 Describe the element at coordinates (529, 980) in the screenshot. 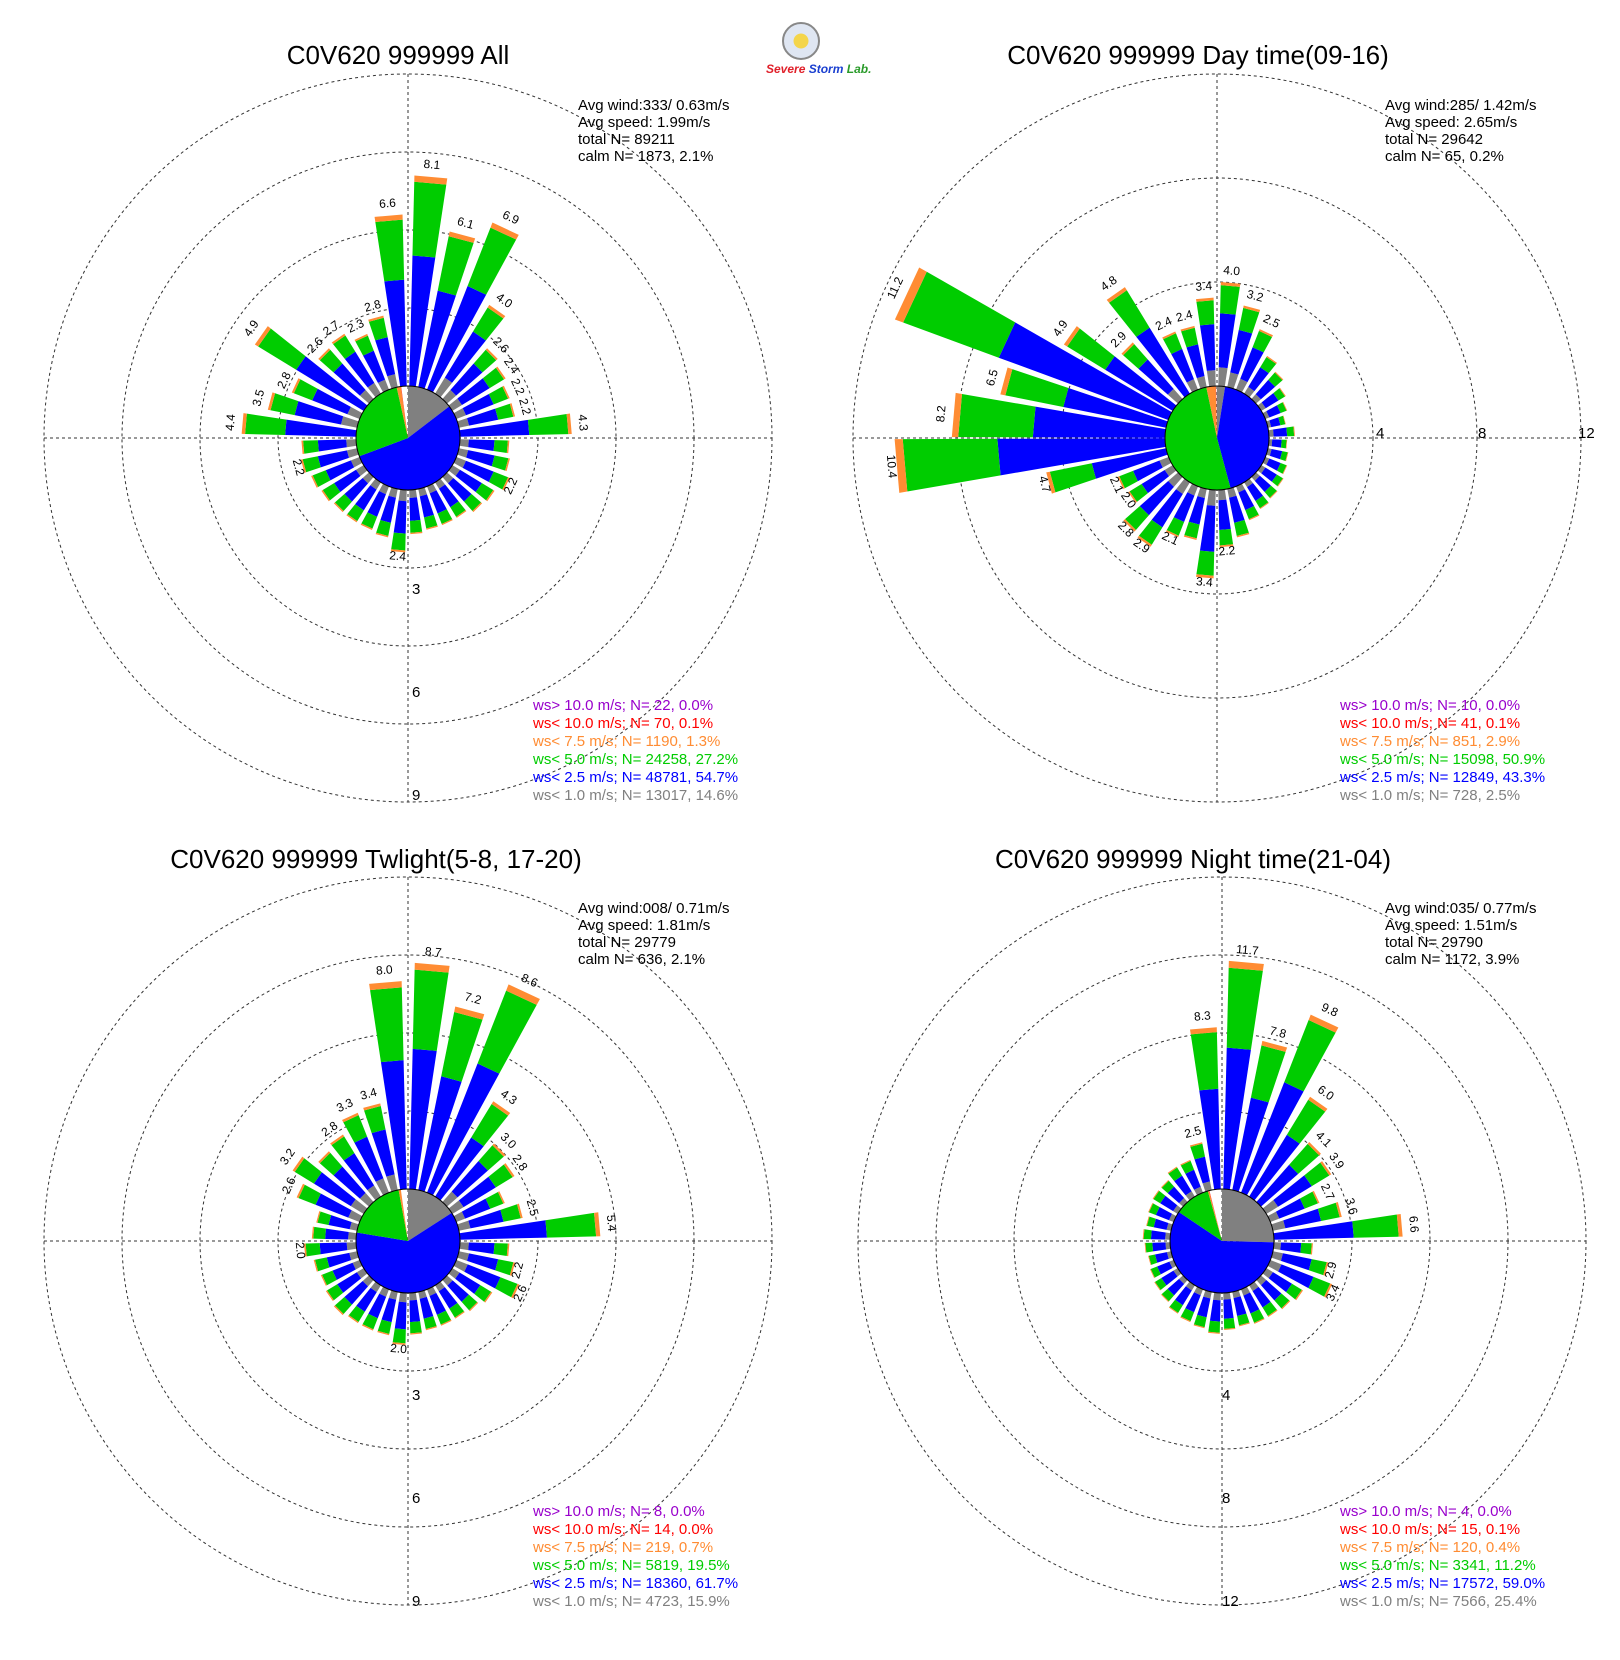

I see `bar-value-label: 8.6` at that location.